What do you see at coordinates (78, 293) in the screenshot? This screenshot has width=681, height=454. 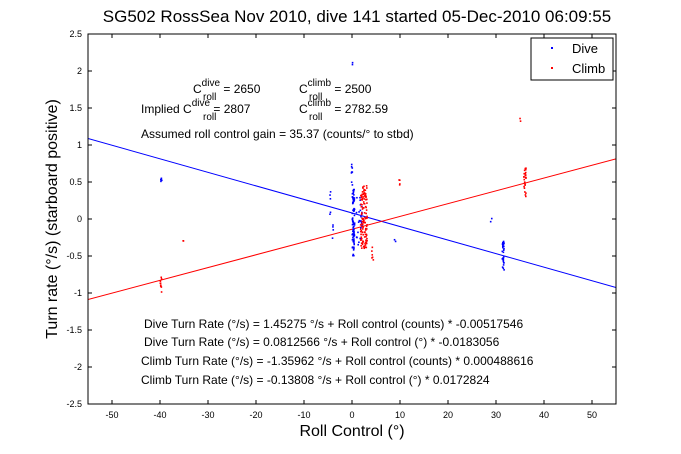 I see `y-tick-label: -1` at bounding box center [78, 293].